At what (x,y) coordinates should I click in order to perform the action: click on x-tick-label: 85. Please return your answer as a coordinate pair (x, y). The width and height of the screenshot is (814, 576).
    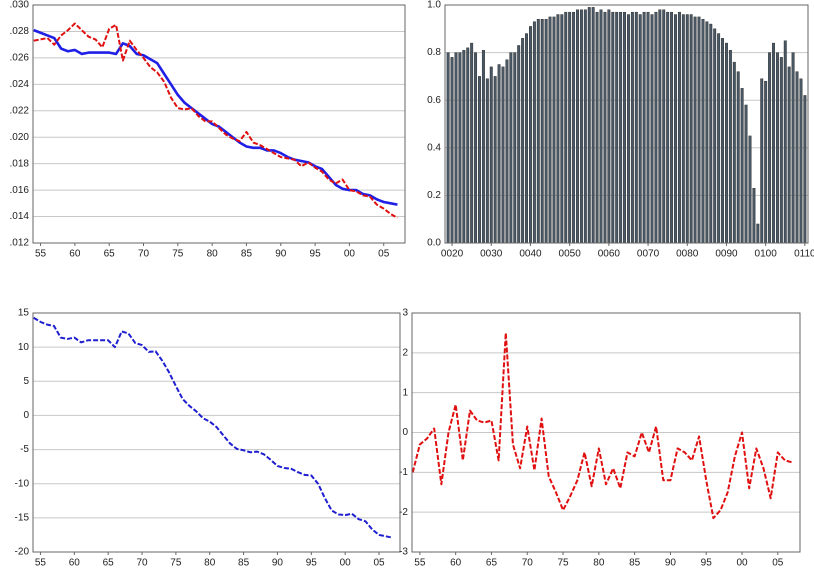
    Looking at the image, I should click on (244, 563).